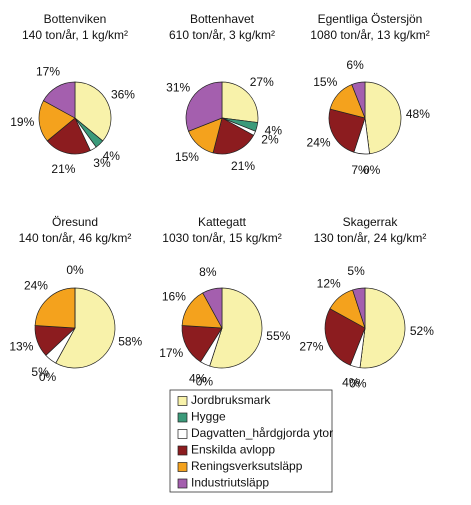  What do you see at coordinates (278, 336) in the screenshot?
I see `data-label: 55%` at bounding box center [278, 336].